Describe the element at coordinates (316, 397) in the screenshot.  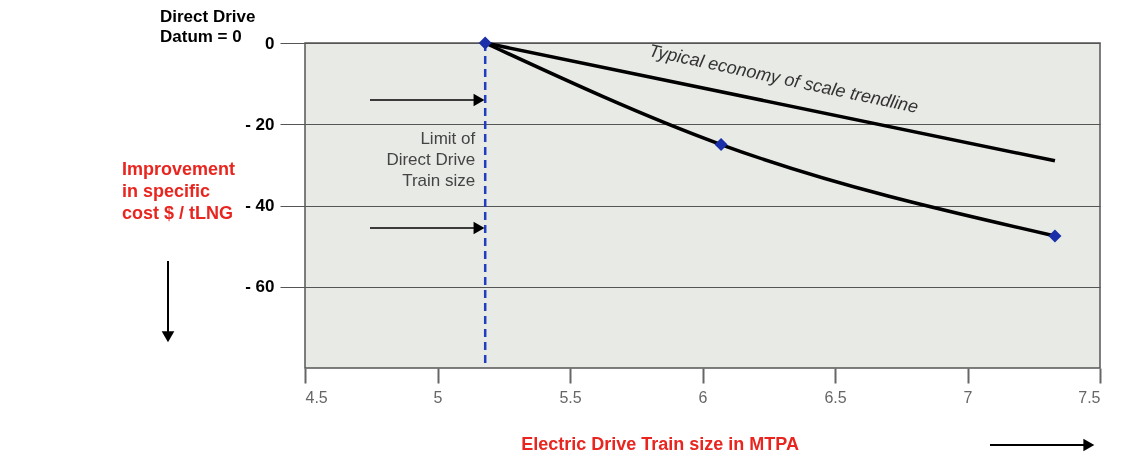
I see `x-tick-label: 4.5` at that location.